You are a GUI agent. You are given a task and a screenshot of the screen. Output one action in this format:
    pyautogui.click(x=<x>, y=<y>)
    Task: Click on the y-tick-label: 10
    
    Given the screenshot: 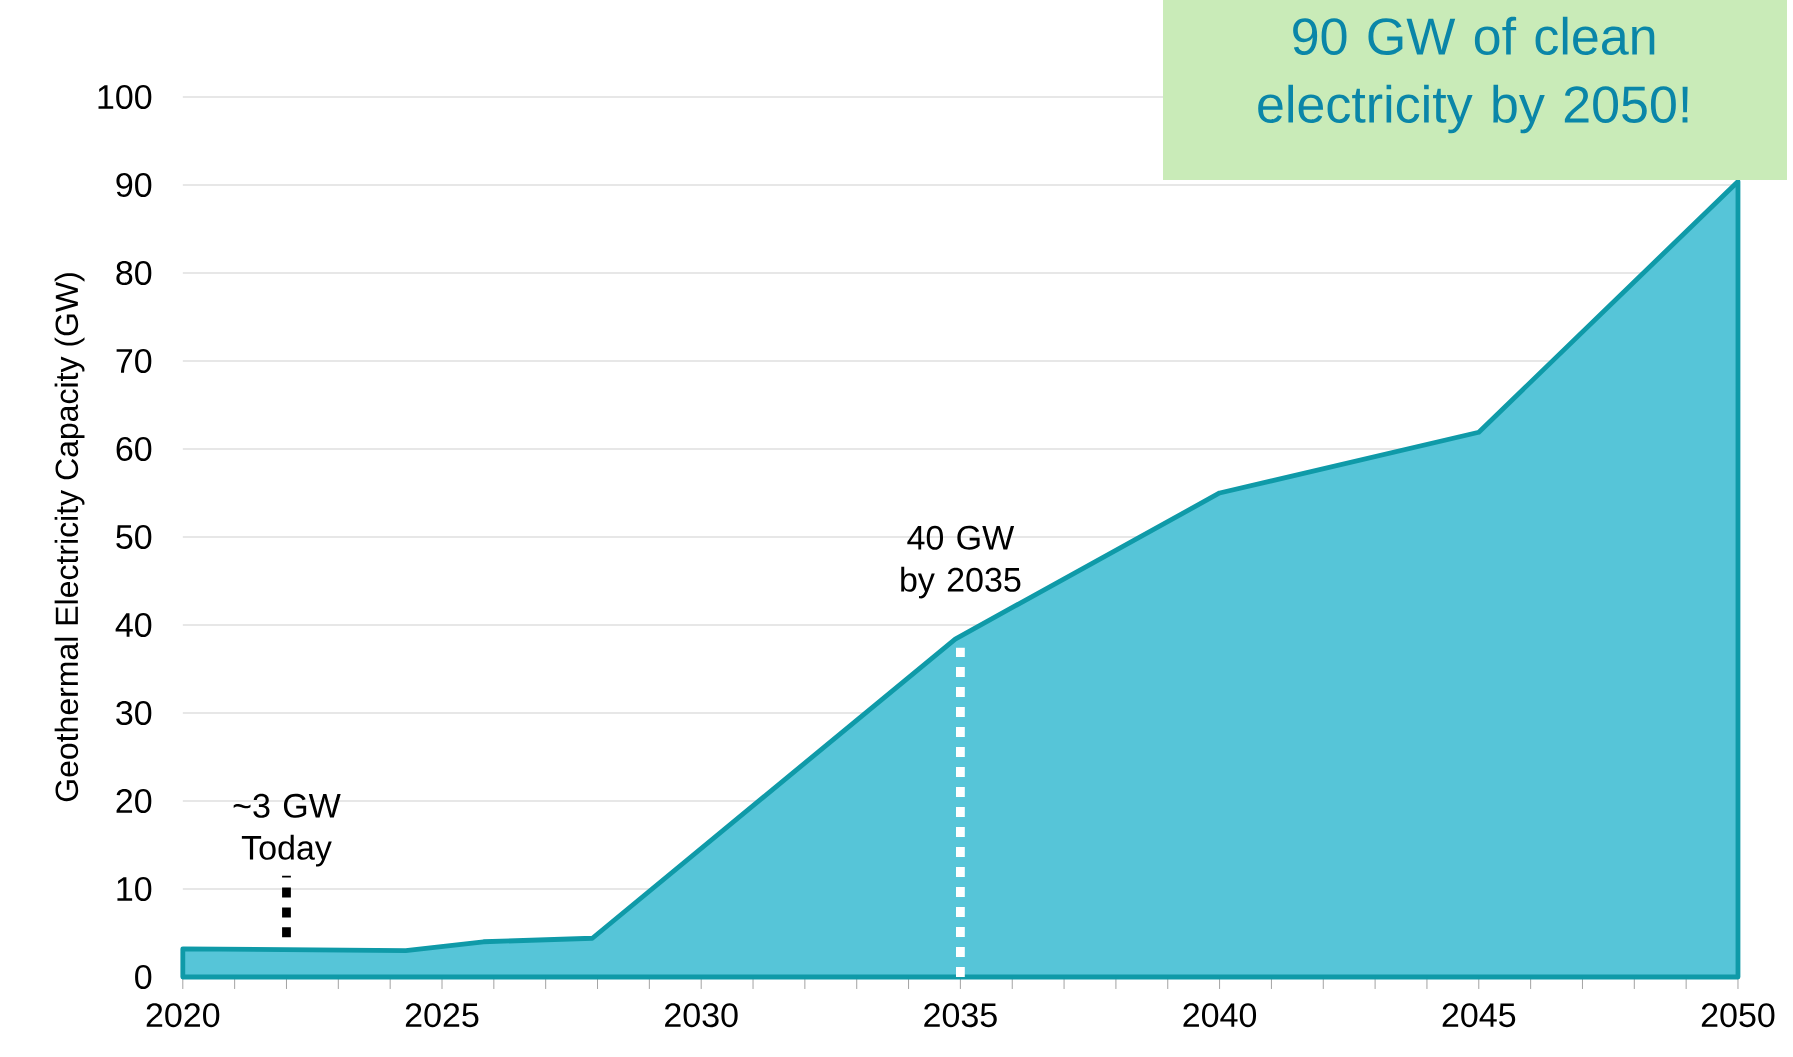 What is the action you would take?
    pyautogui.click(x=134, y=889)
    